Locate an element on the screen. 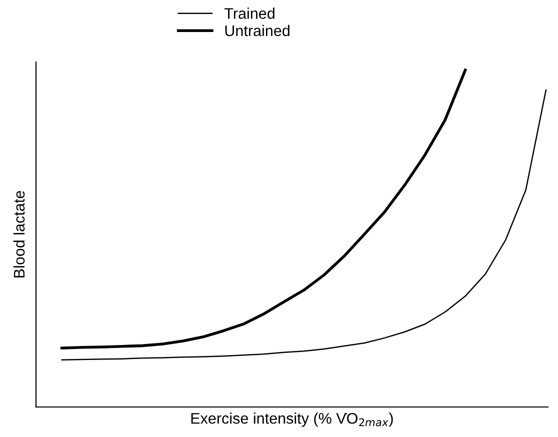 The image size is (558, 437). legend-label: Trained is located at coordinates (249, 13).